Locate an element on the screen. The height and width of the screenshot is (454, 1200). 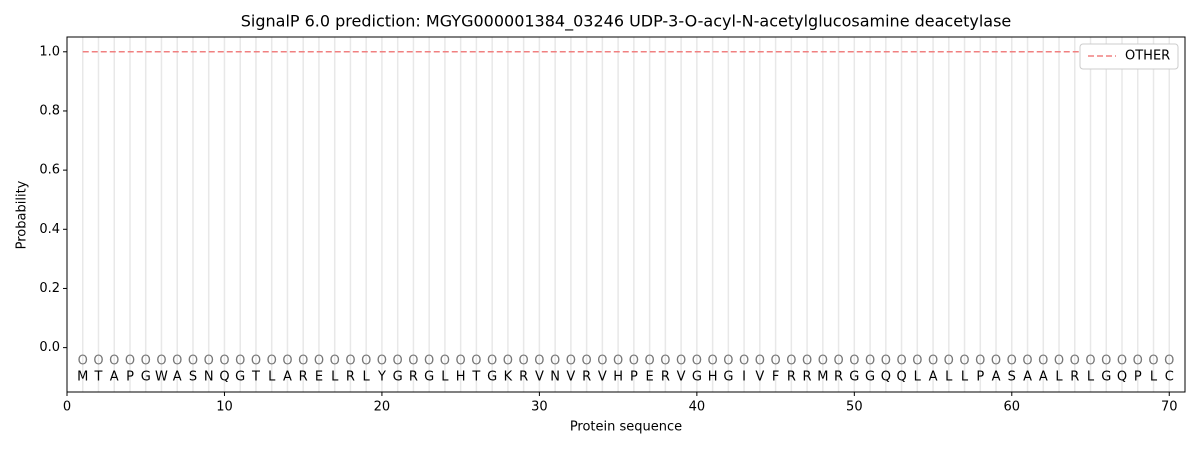
x-tick-label: 40 is located at coordinates (697, 407).